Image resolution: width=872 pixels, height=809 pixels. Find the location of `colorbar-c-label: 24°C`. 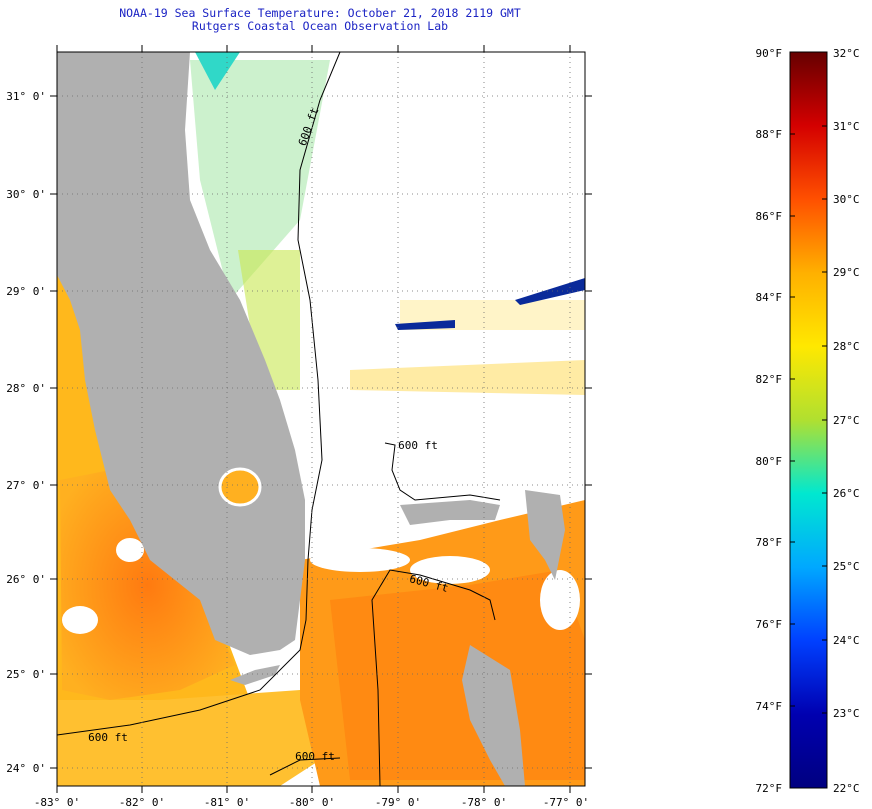

colorbar-c-label: 24°C is located at coordinates (846, 640).